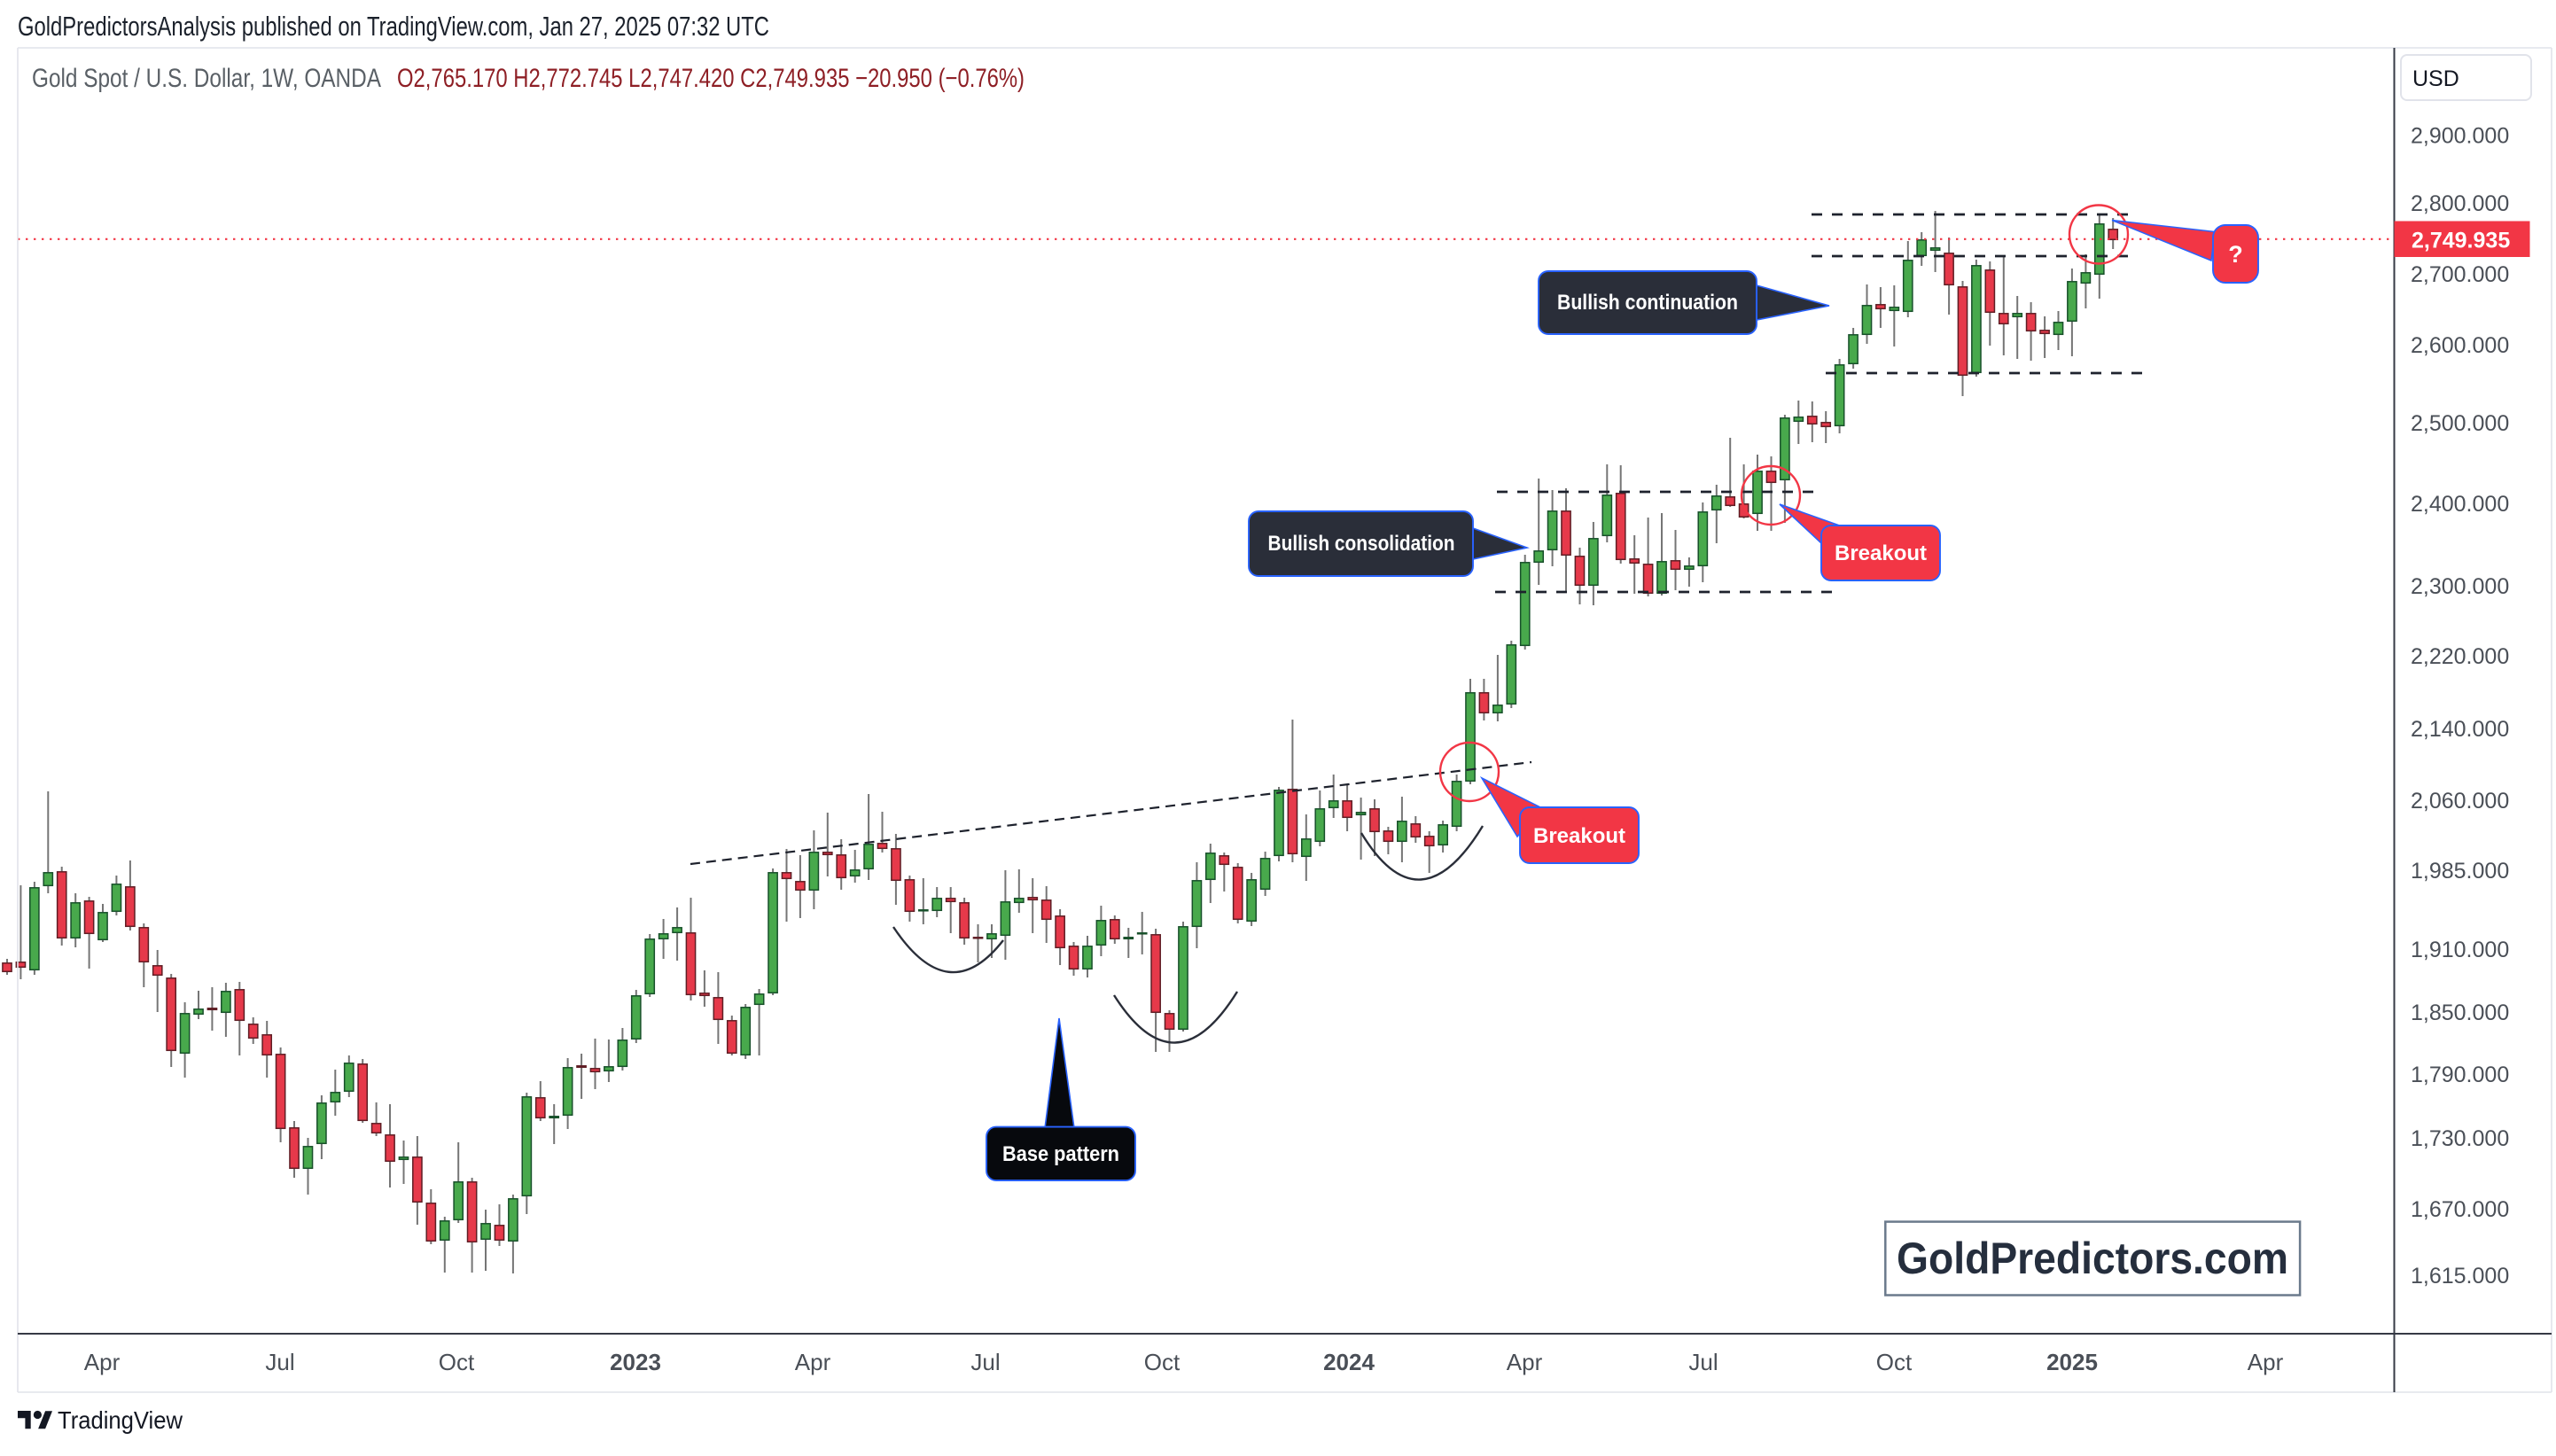 This screenshot has height=1456, width=2556. I want to click on svg-text: GoldPredictors.com, so click(2093, 1258).